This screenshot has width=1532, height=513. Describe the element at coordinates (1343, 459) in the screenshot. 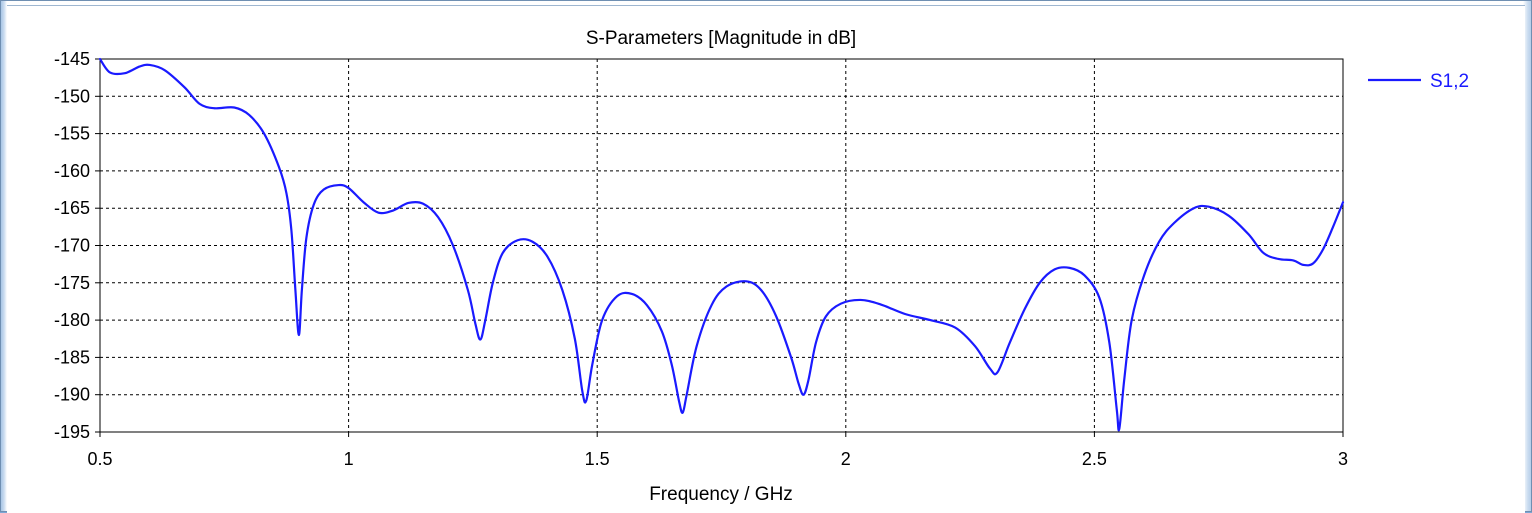

I see `x-tick-label-5: 3` at that location.